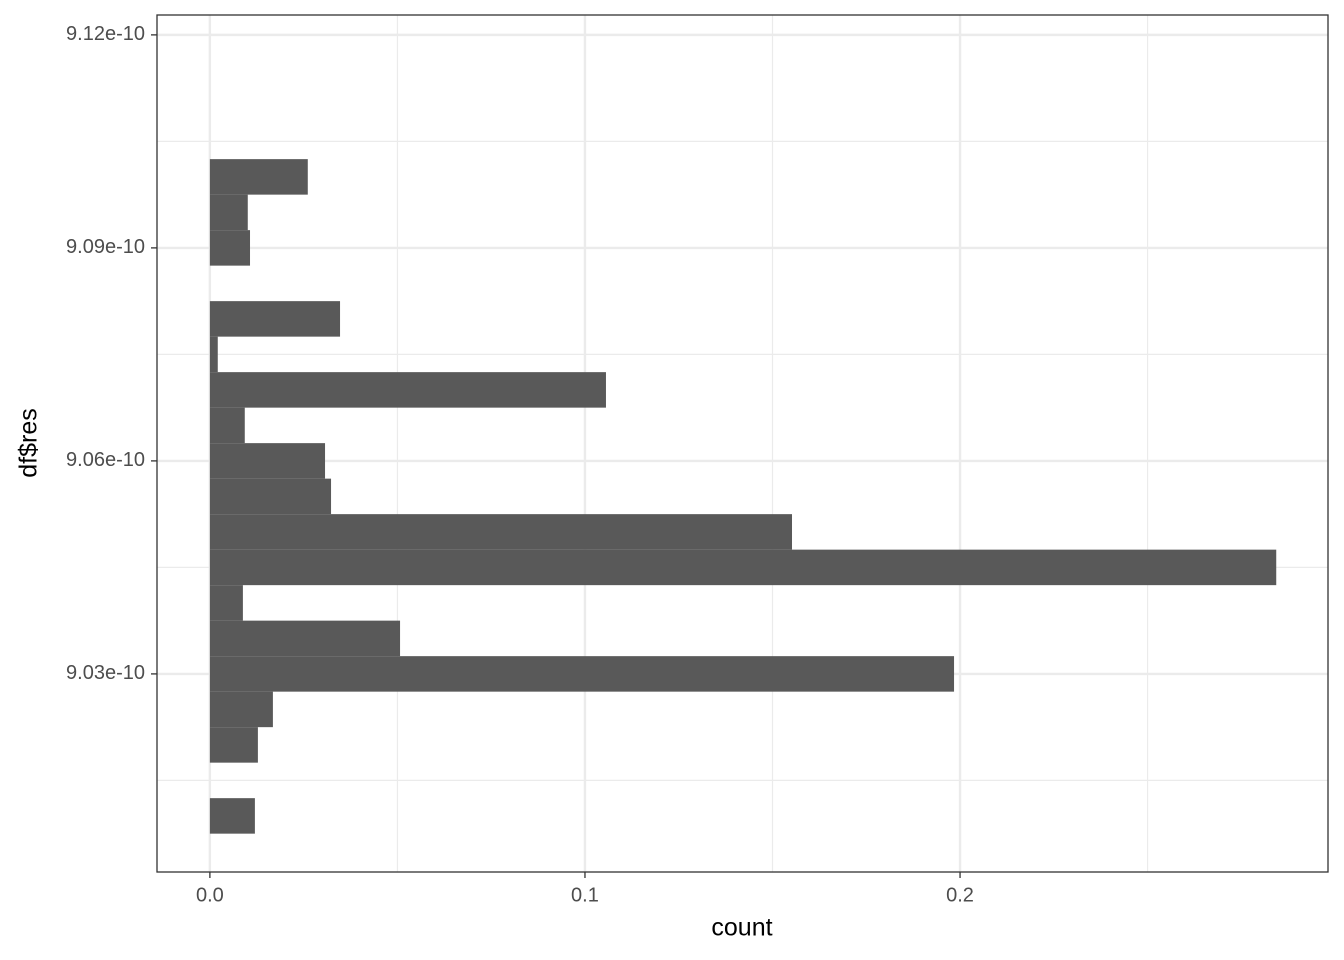 Image resolution: width=1344 pixels, height=960 pixels. I want to click on y-tick-label: 9.09e-10, so click(105, 247).